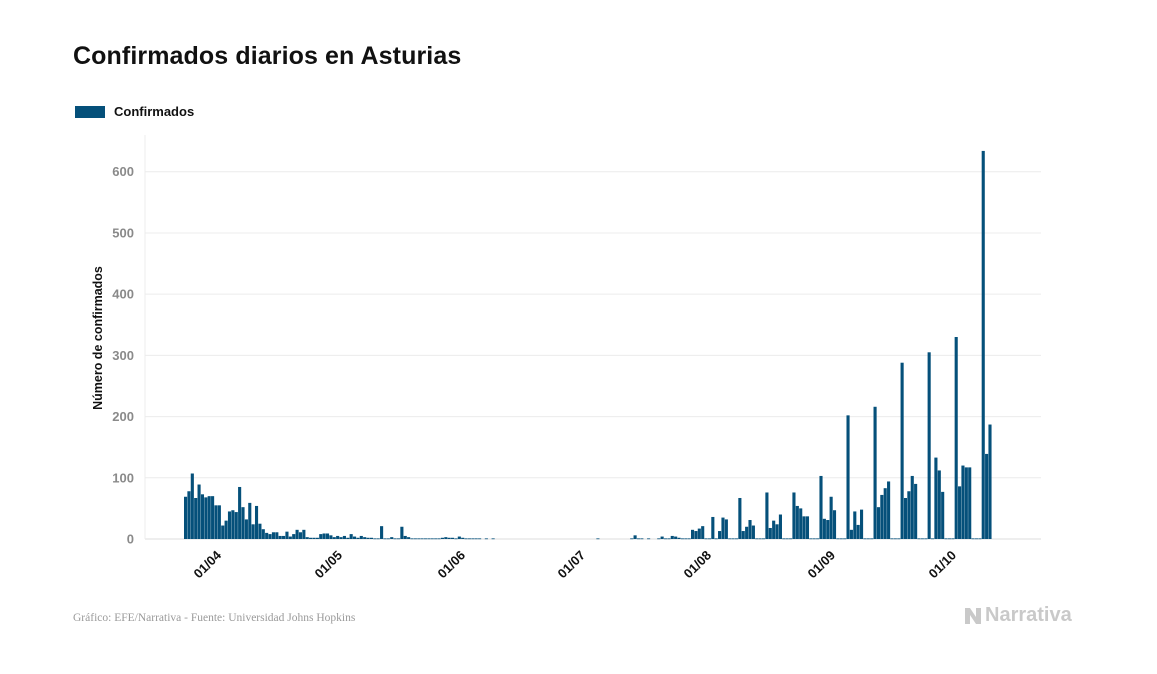  Describe the element at coordinates (154, 111) in the screenshot. I see `legend-label: Confirmados` at that location.